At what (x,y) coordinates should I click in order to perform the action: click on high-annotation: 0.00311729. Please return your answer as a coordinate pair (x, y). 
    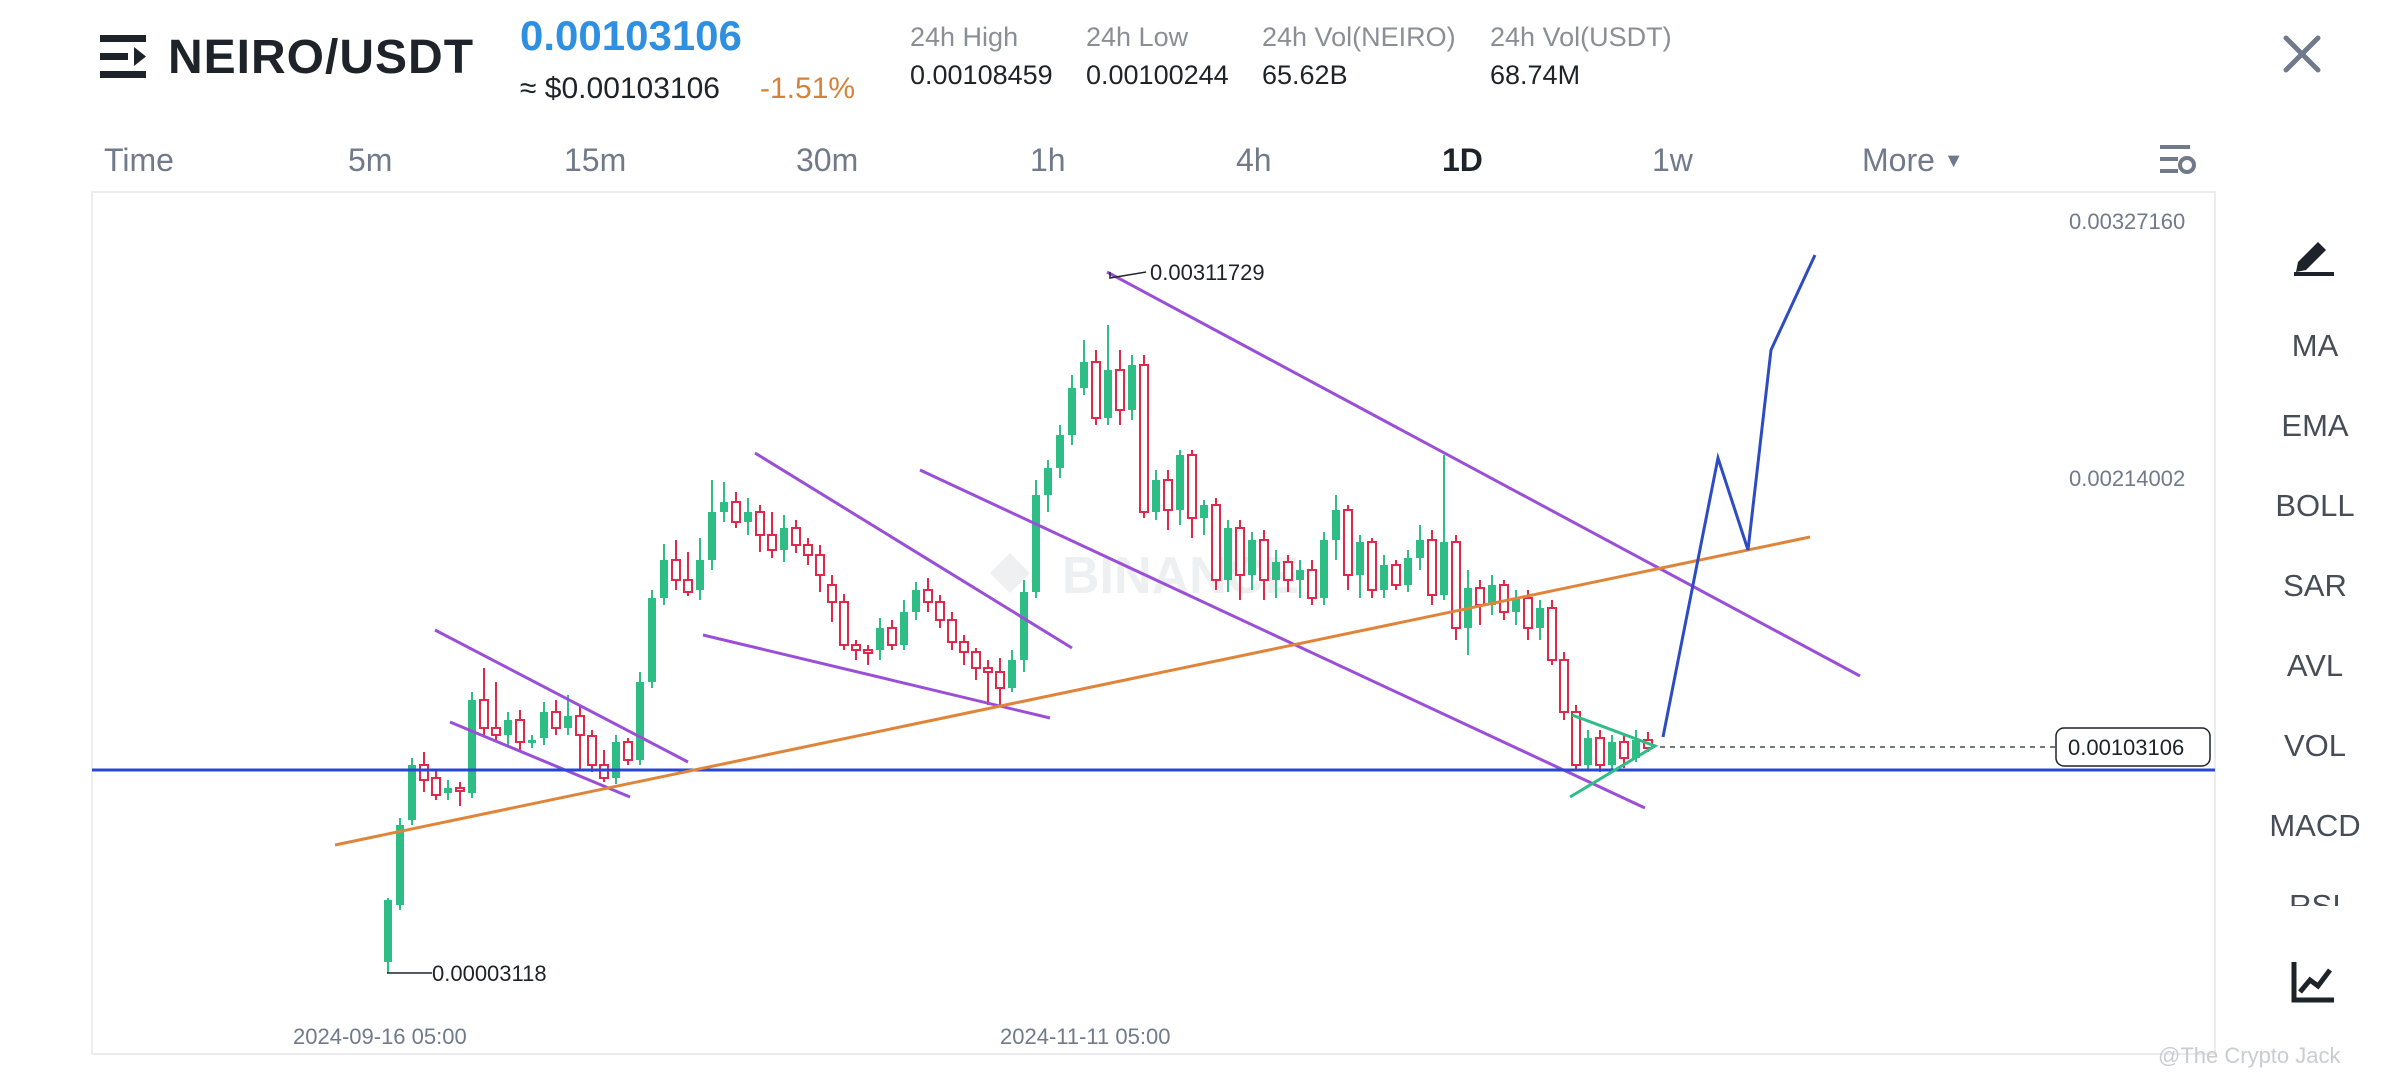
    Looking at the image, I should click on (1207, 272).